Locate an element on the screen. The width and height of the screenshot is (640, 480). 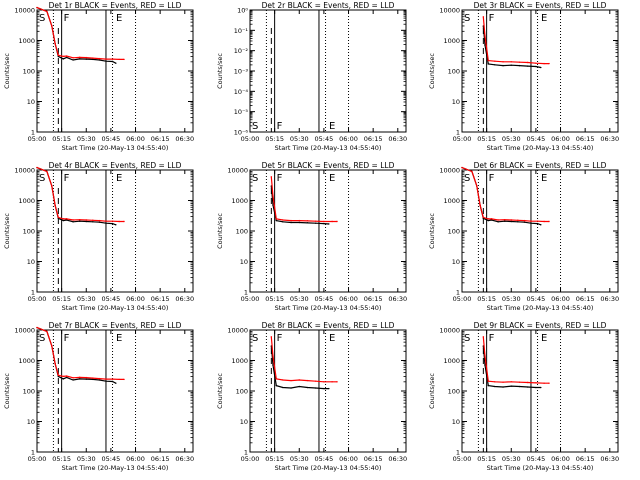
marker-flag-E: E is located at coordinates (119, 338).